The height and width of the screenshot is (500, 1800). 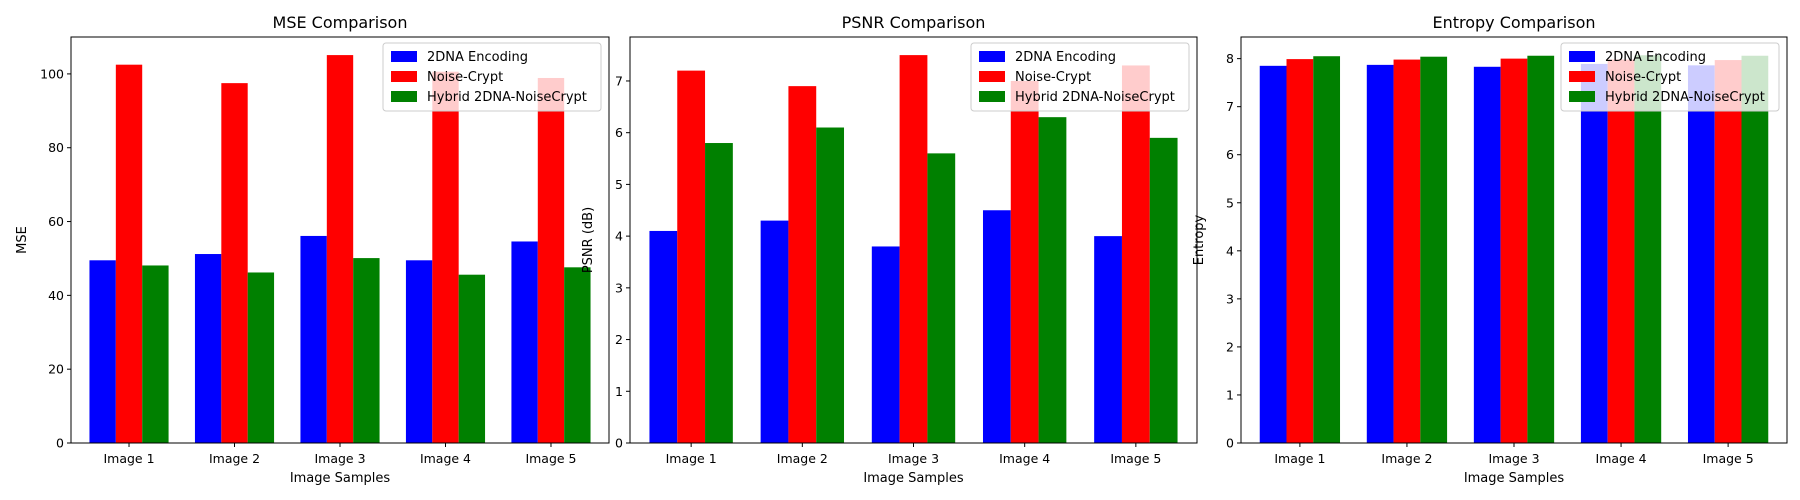 I want to click on y-tick-label: 80, so click(x=56, y=147).